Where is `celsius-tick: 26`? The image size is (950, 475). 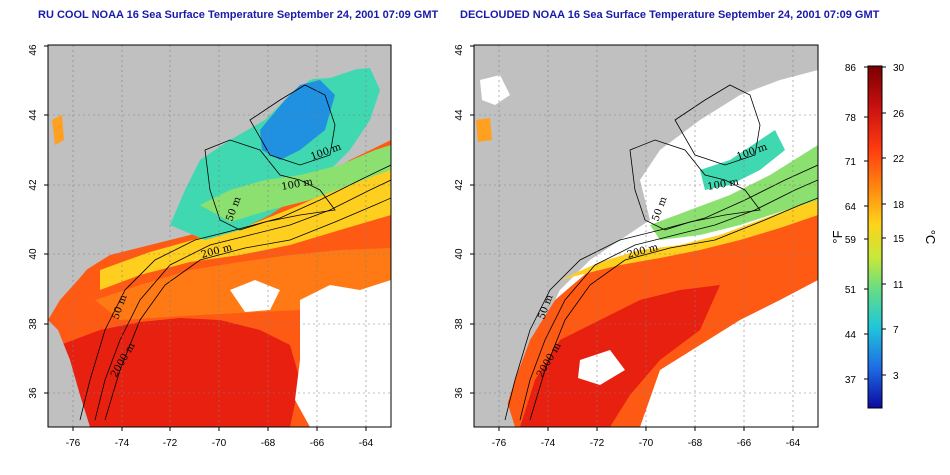
celsius-tick: 26 is located at coordinates (899, 114).